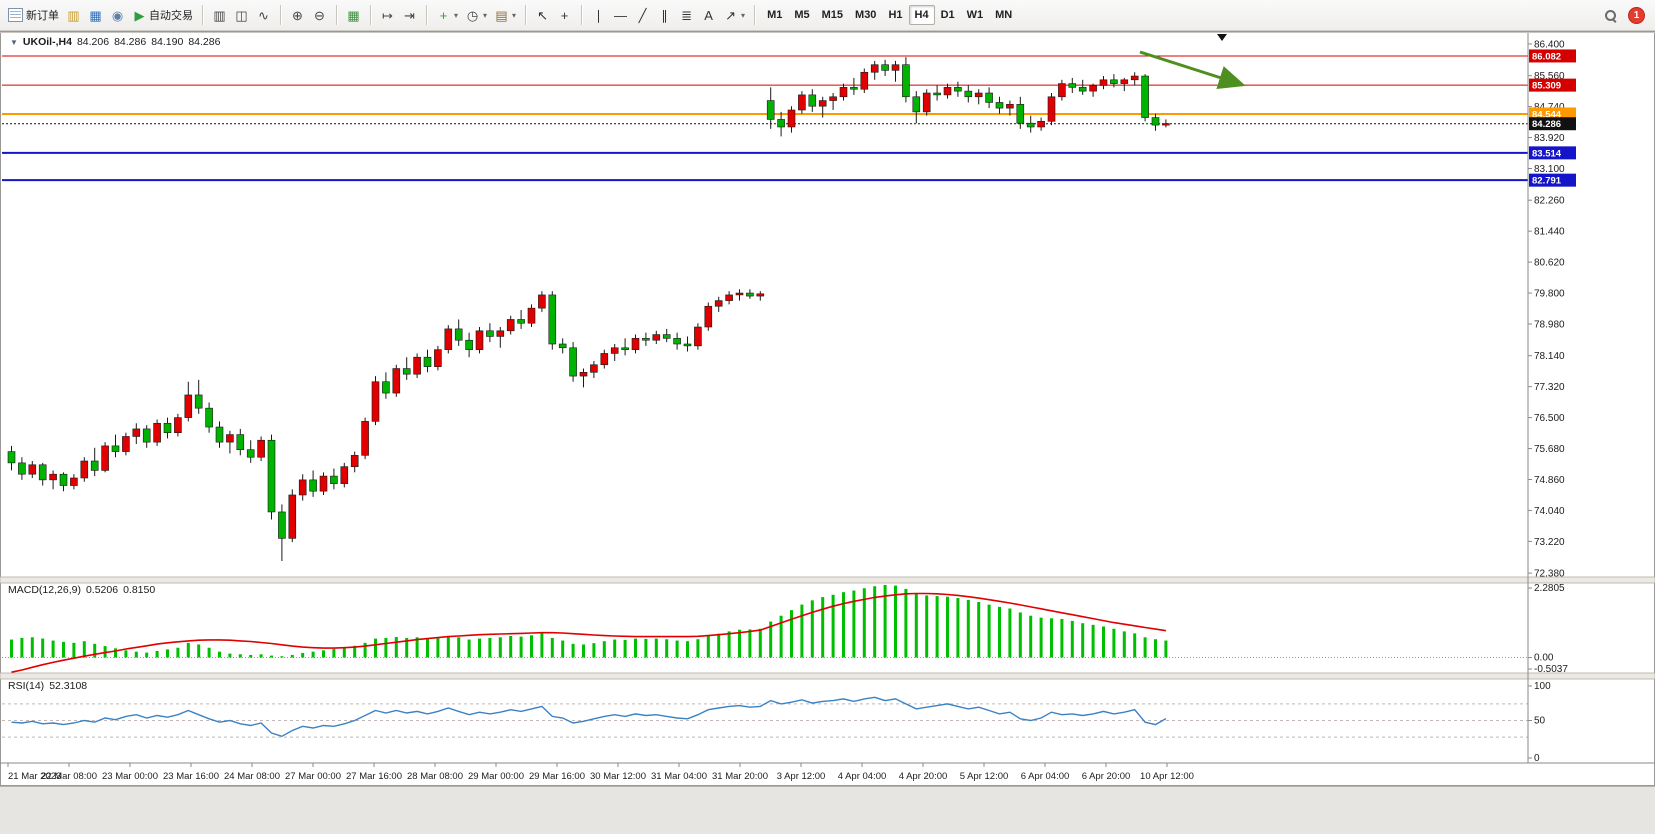 Image resolution: width=1655 pixels, height=834 pixels. I want to click on templates-button: ▤ ▾, so click(505, 15).